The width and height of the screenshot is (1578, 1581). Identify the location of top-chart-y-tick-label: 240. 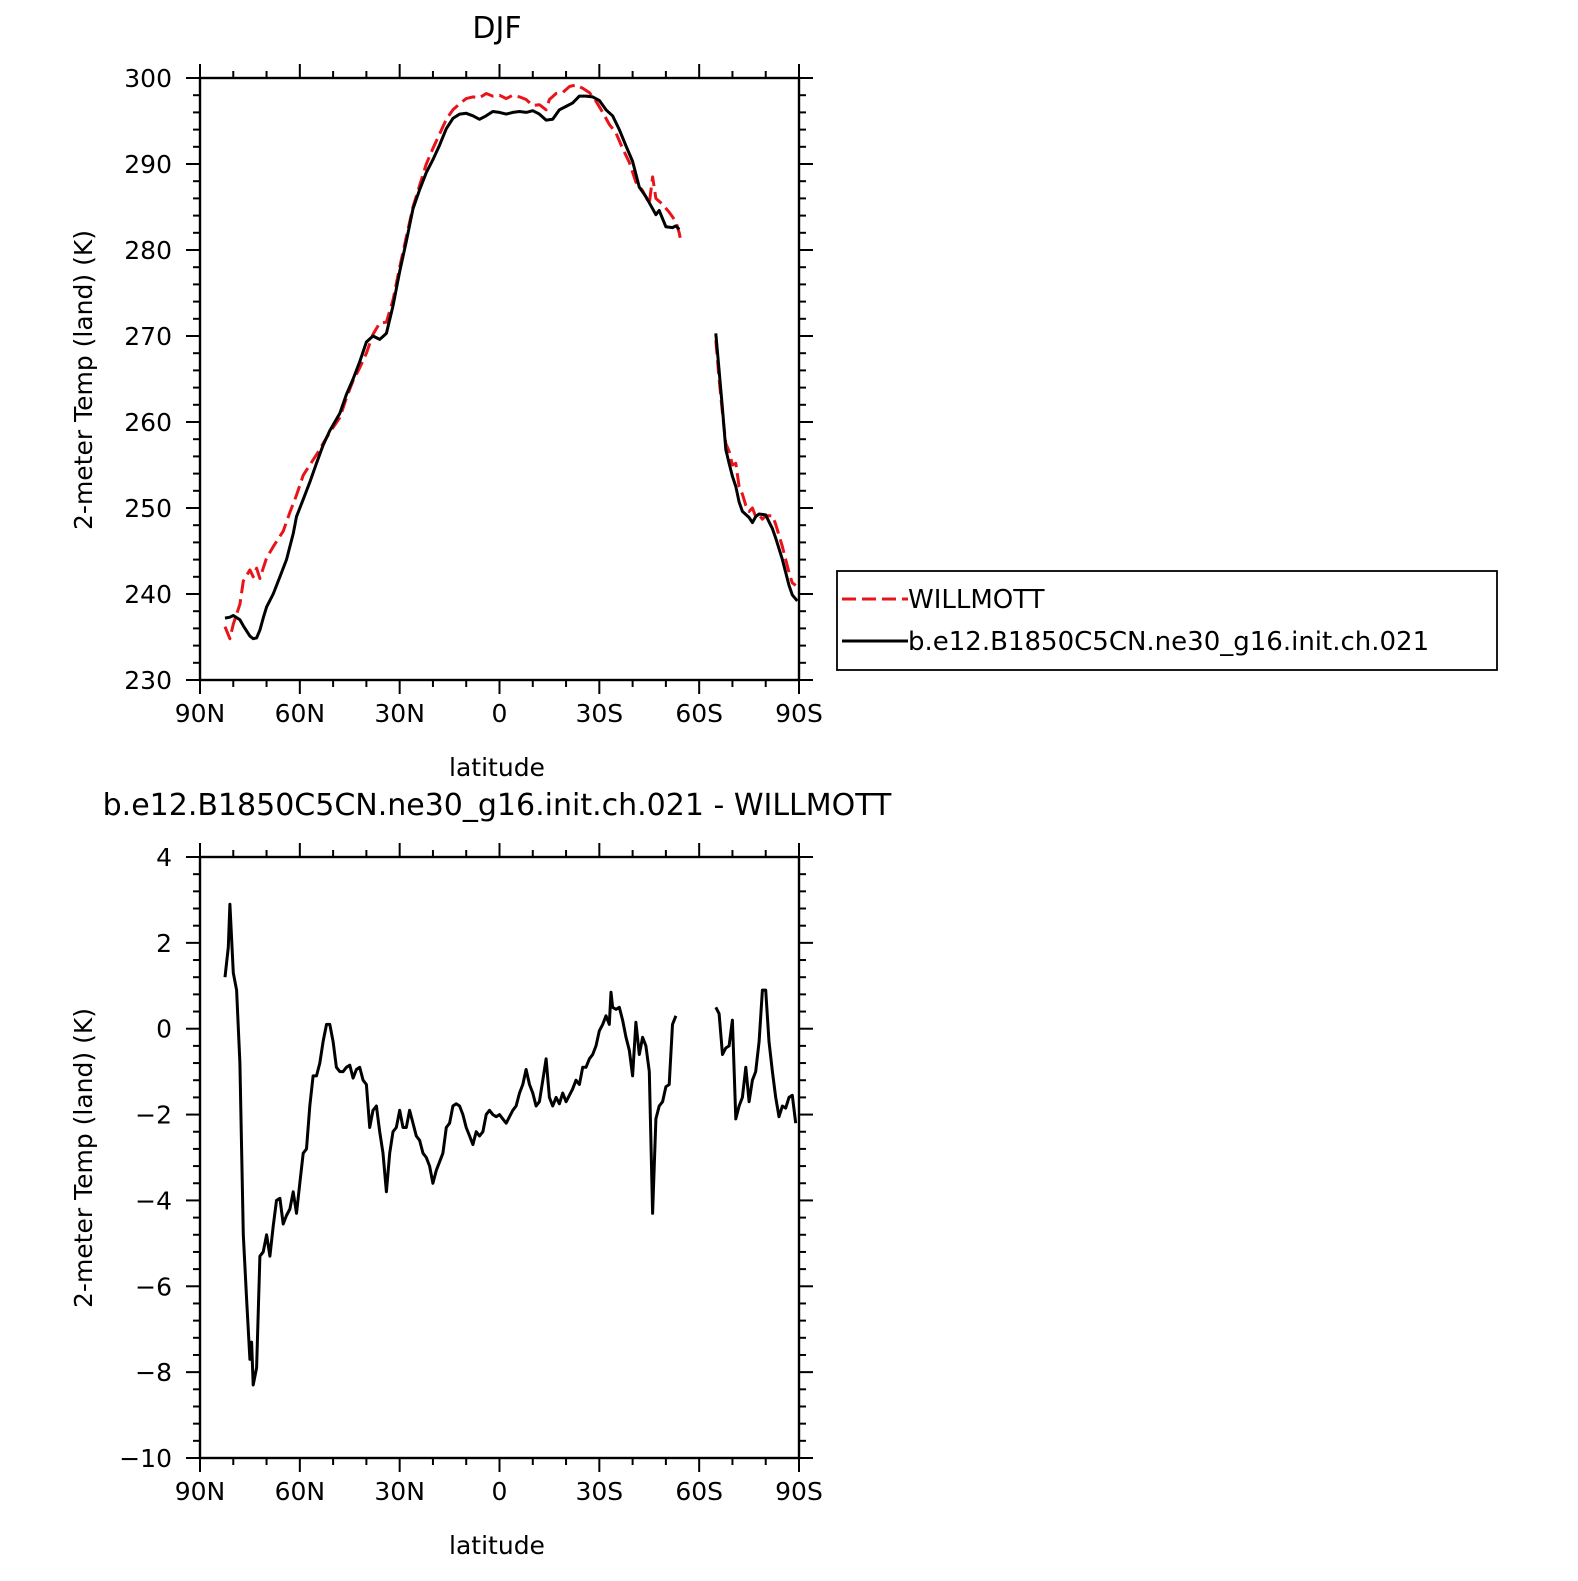
(148, 594).